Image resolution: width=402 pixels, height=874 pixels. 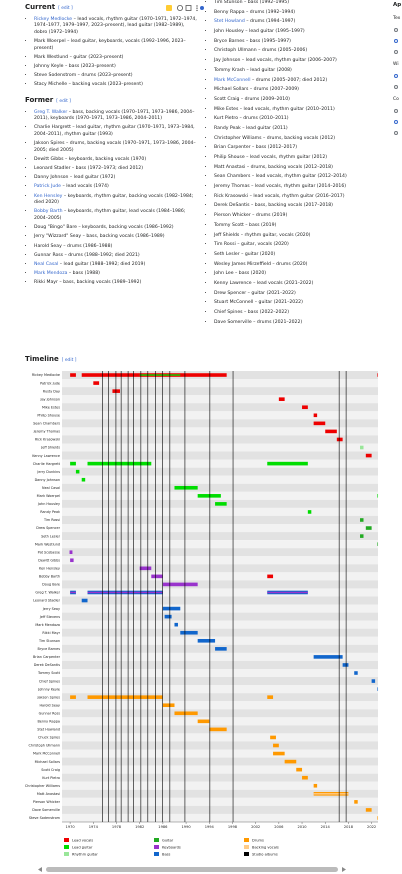 I want to click on member-name: Stet Howland, so click(x=229, y=22).